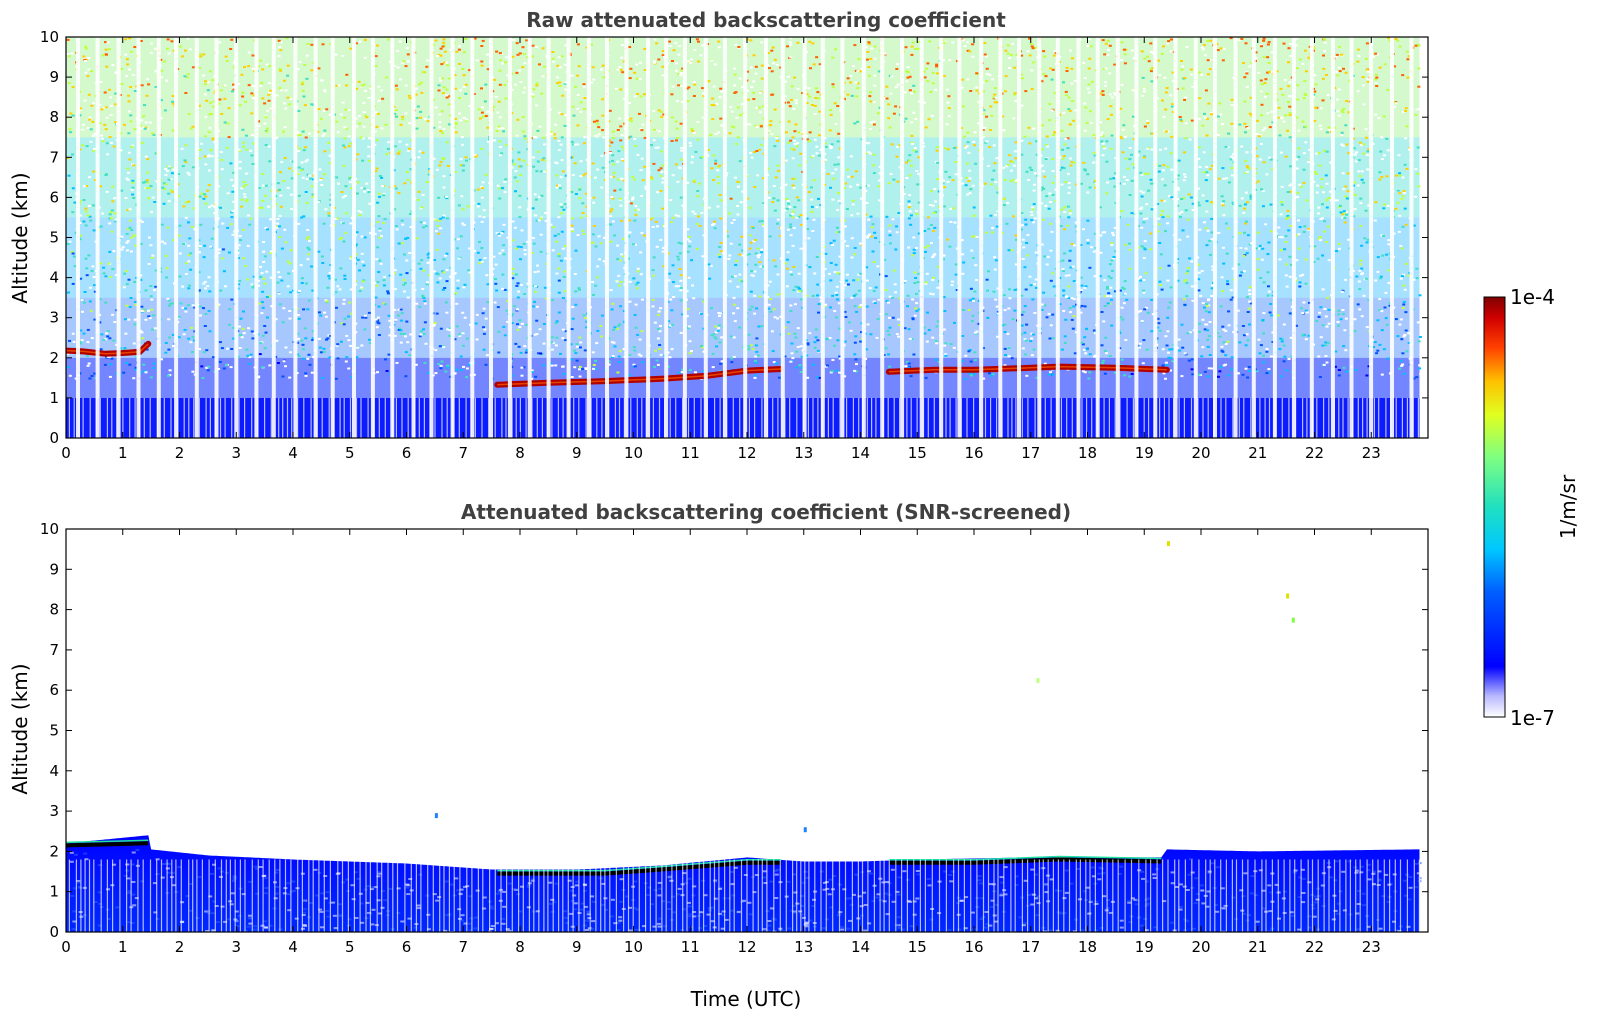 Image resolution: width=1606 pixels, height=1020 pixels. I want to click on p2-ytick-label: 9, so click(54, 569).